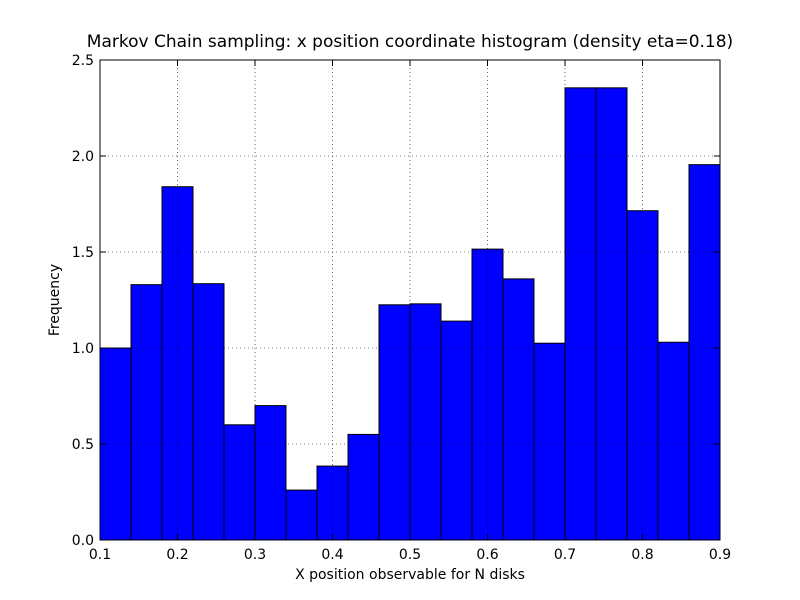  What do you see at coordinates (410, 555) in the screenshot?
I see `x-tick-label: 0.5` at bounding box center [410, 555].